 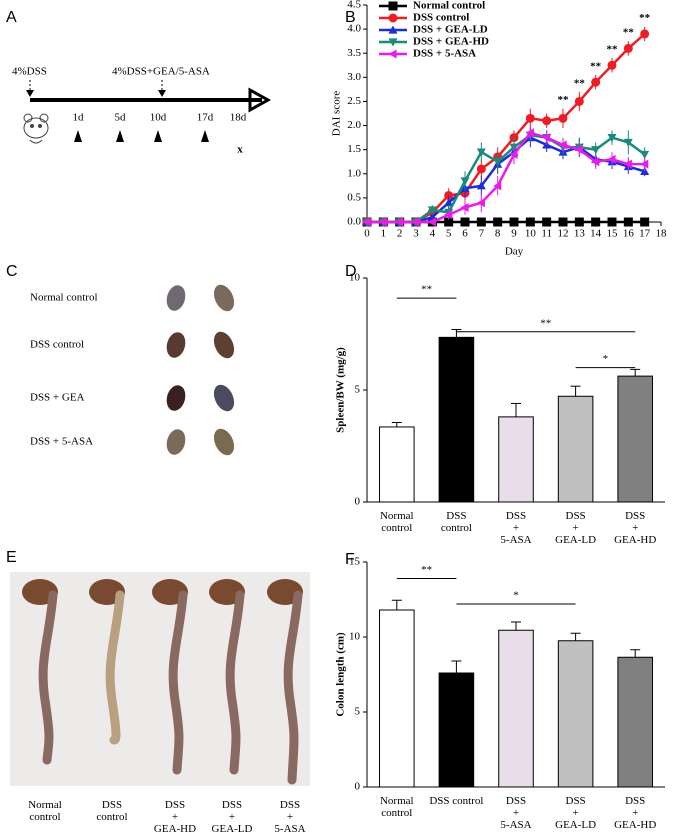 What do you see at coordinates (580, 234) in the screenshot?
I see `x-tick-label: 13` at bounding box center [580, 234].